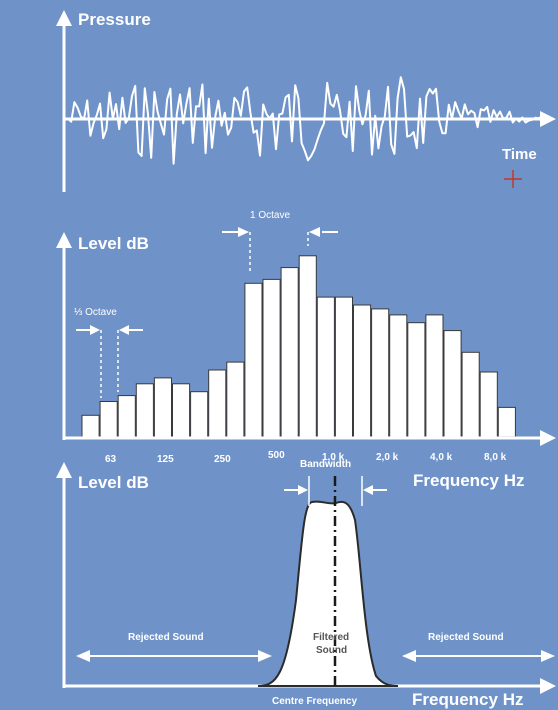 The height and width of the screenshot is (710, 558). What do you see at coordinates (113, 482) in the screenshot?
I see `level-db-label-bottom: Level dB` at bounding box center [113, 482].